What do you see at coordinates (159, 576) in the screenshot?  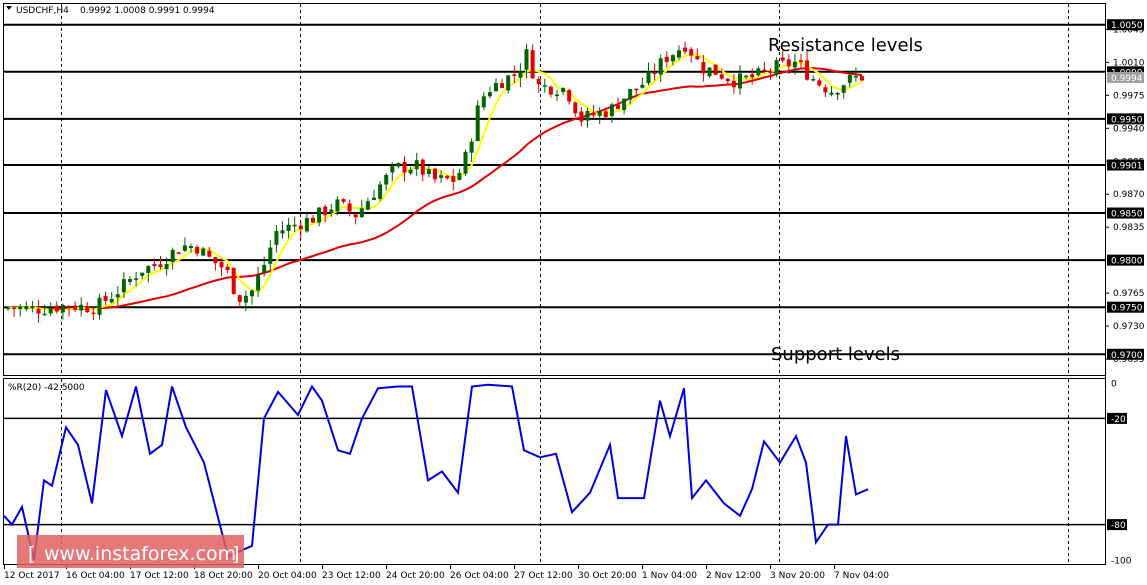 I see `time-tick-label: 17 Oct 12:00` at bounding box center [159, 576].